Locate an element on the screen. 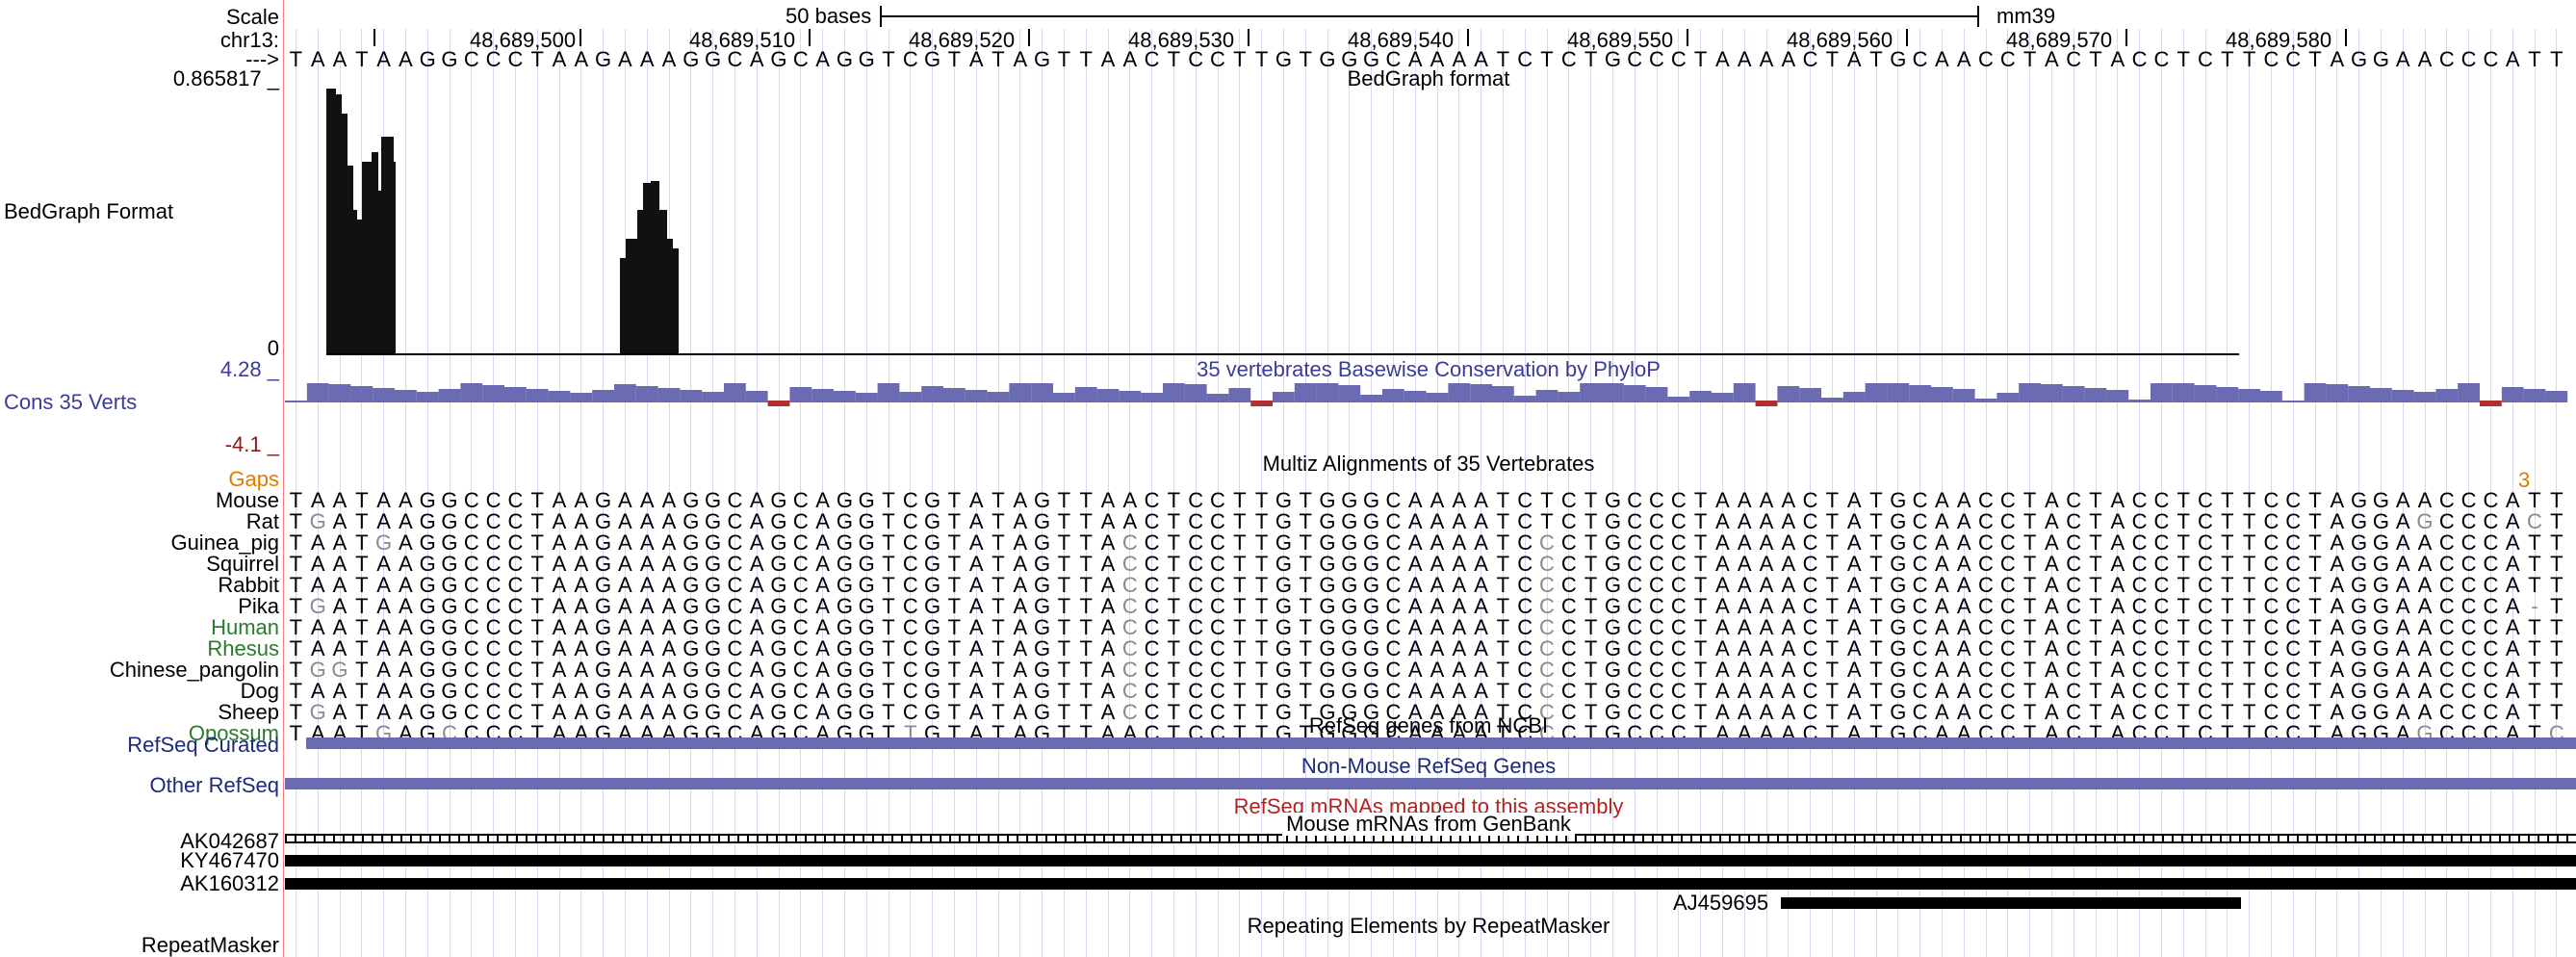 The height and width of the screenshot is (957, 2576). mrna-feature-AJ459695 is located at coordinates (2011, 903).